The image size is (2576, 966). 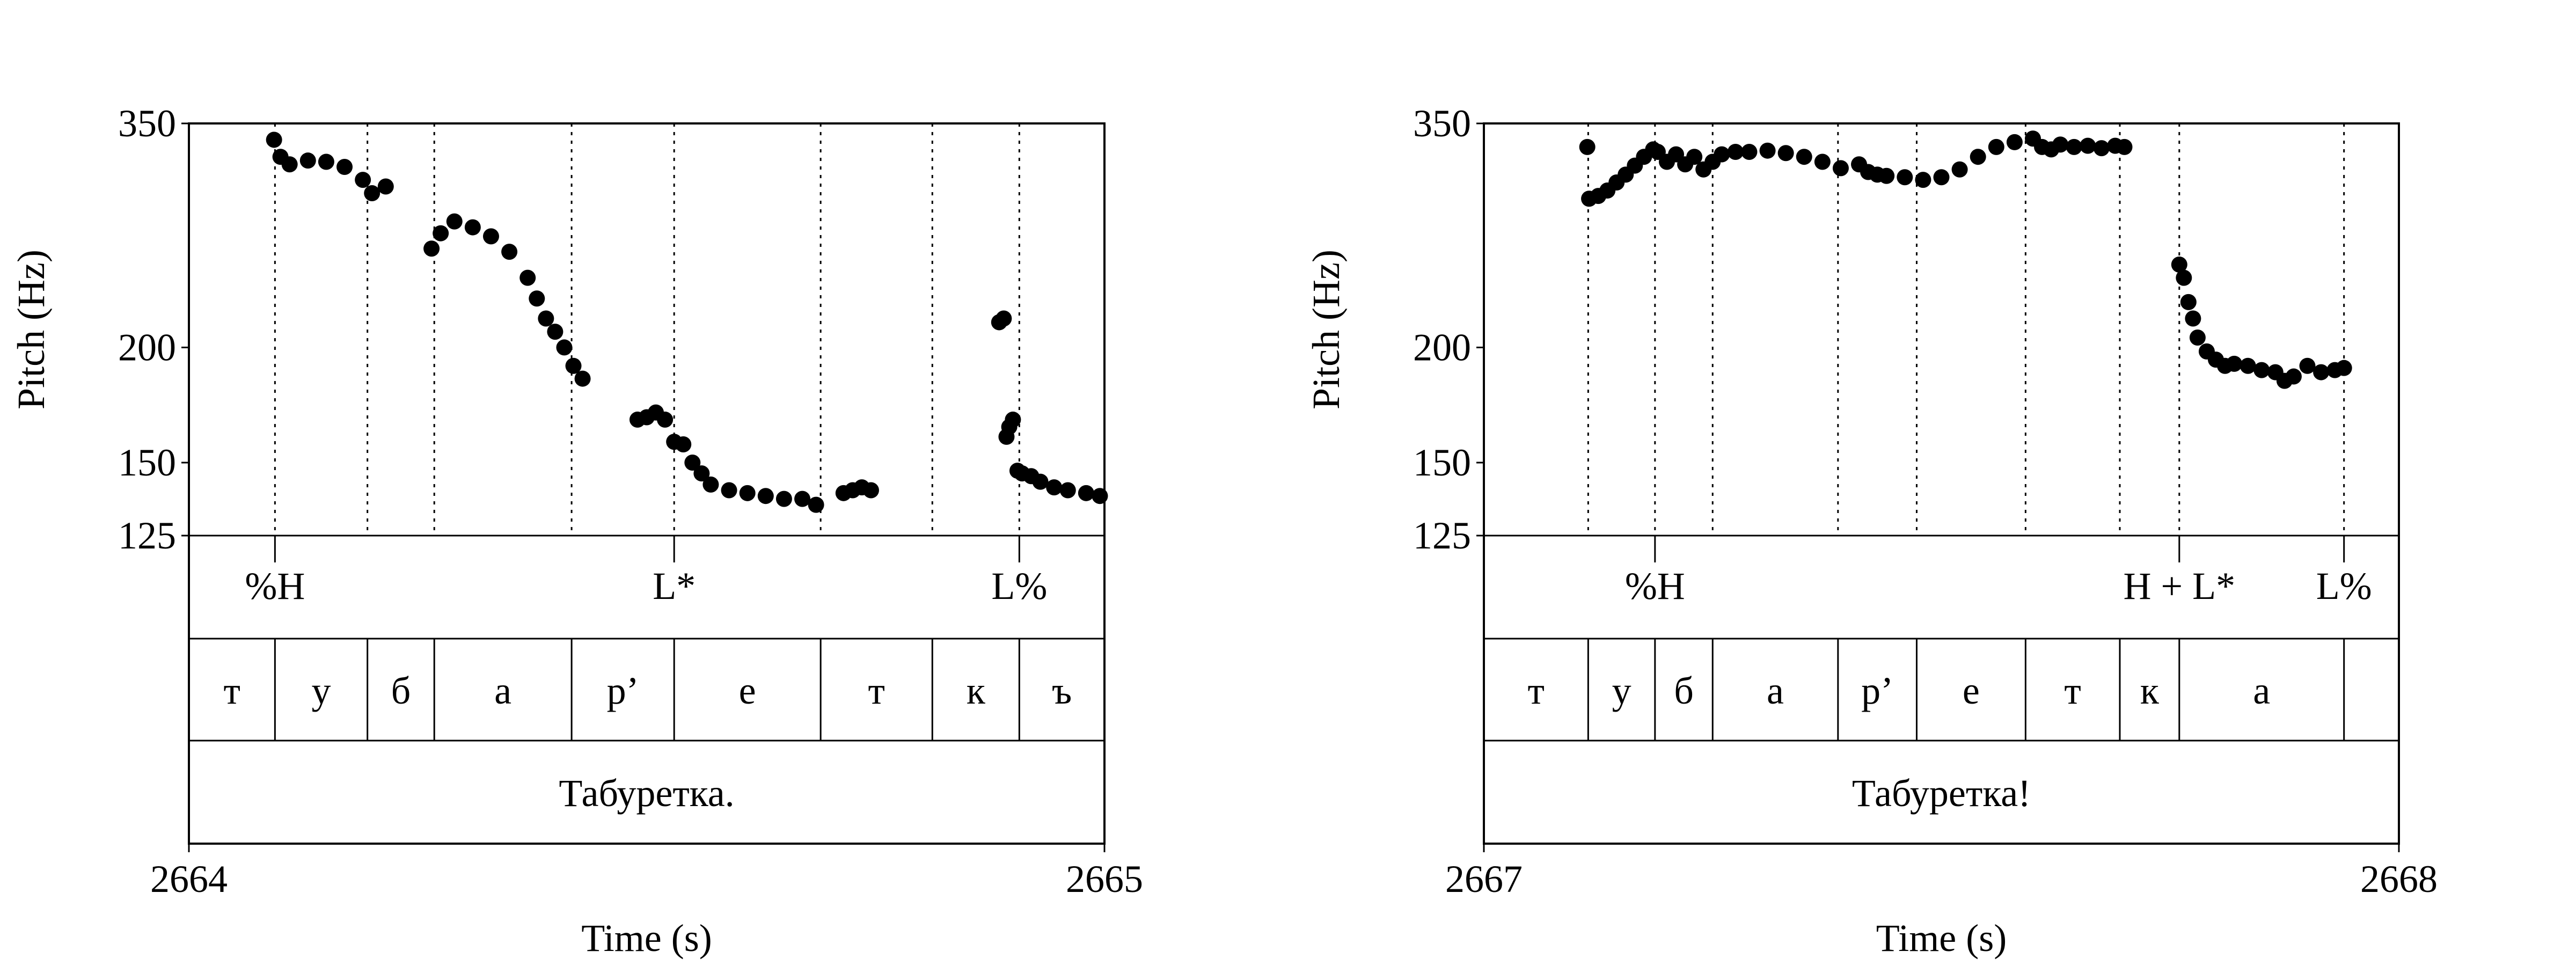 I want to click on x-tick-label: 2667, so click(x=1484, y=879).